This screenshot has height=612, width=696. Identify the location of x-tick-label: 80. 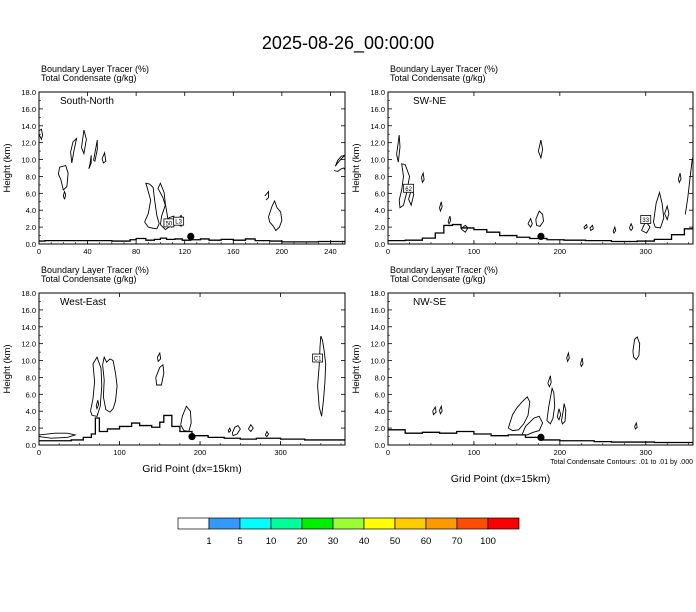
(136, 251).